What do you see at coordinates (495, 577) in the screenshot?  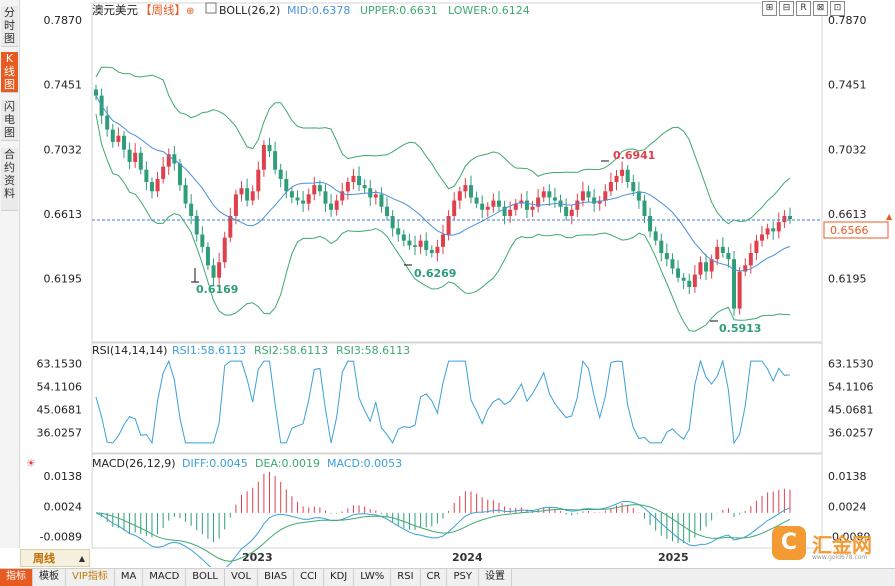 I see `tab-settings: 设置` at bounding box center [495, 577].